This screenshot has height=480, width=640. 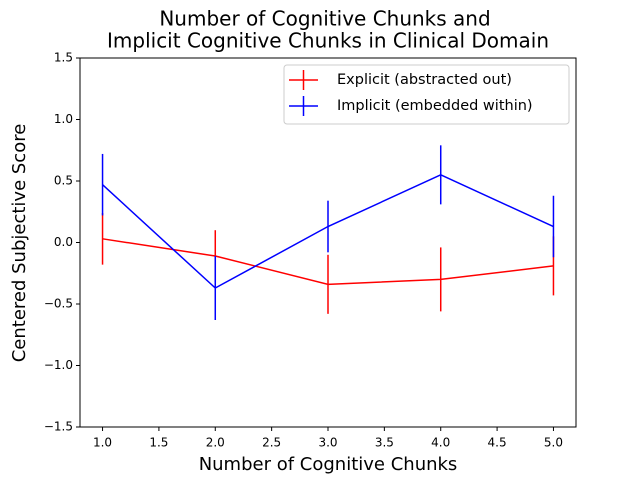 I want to click on y-tick-label: −1.0, so click(x=58, y=365).